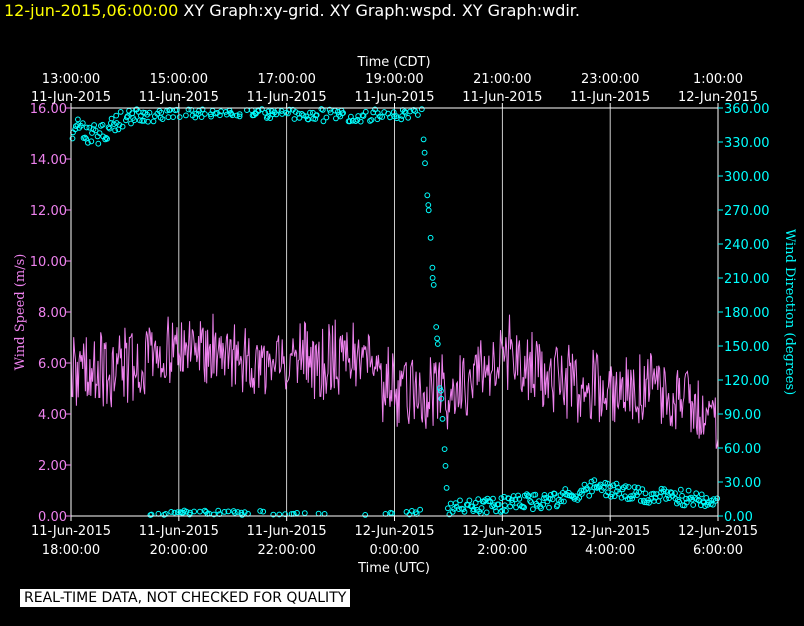  I want to click on top-tick-label-date: 12-Jun-2015, so click(718, 97).